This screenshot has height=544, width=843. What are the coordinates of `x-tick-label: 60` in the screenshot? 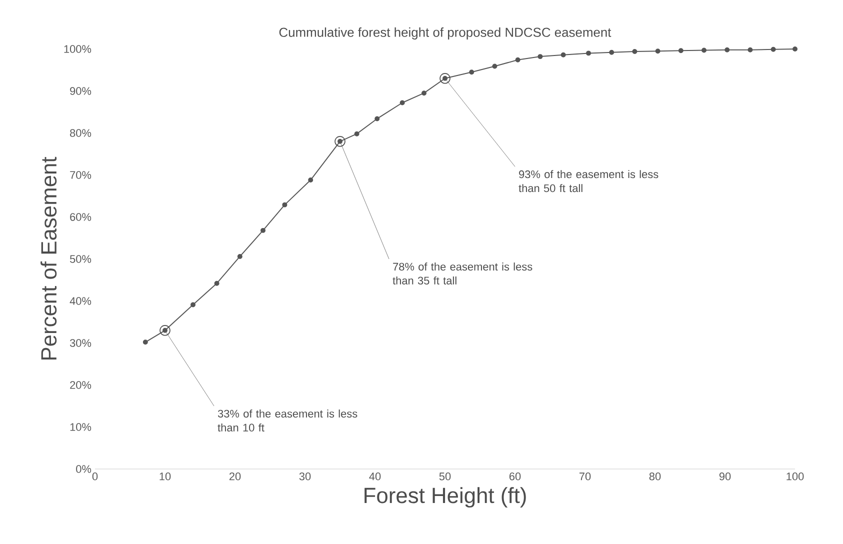 It's located at (515, 476).